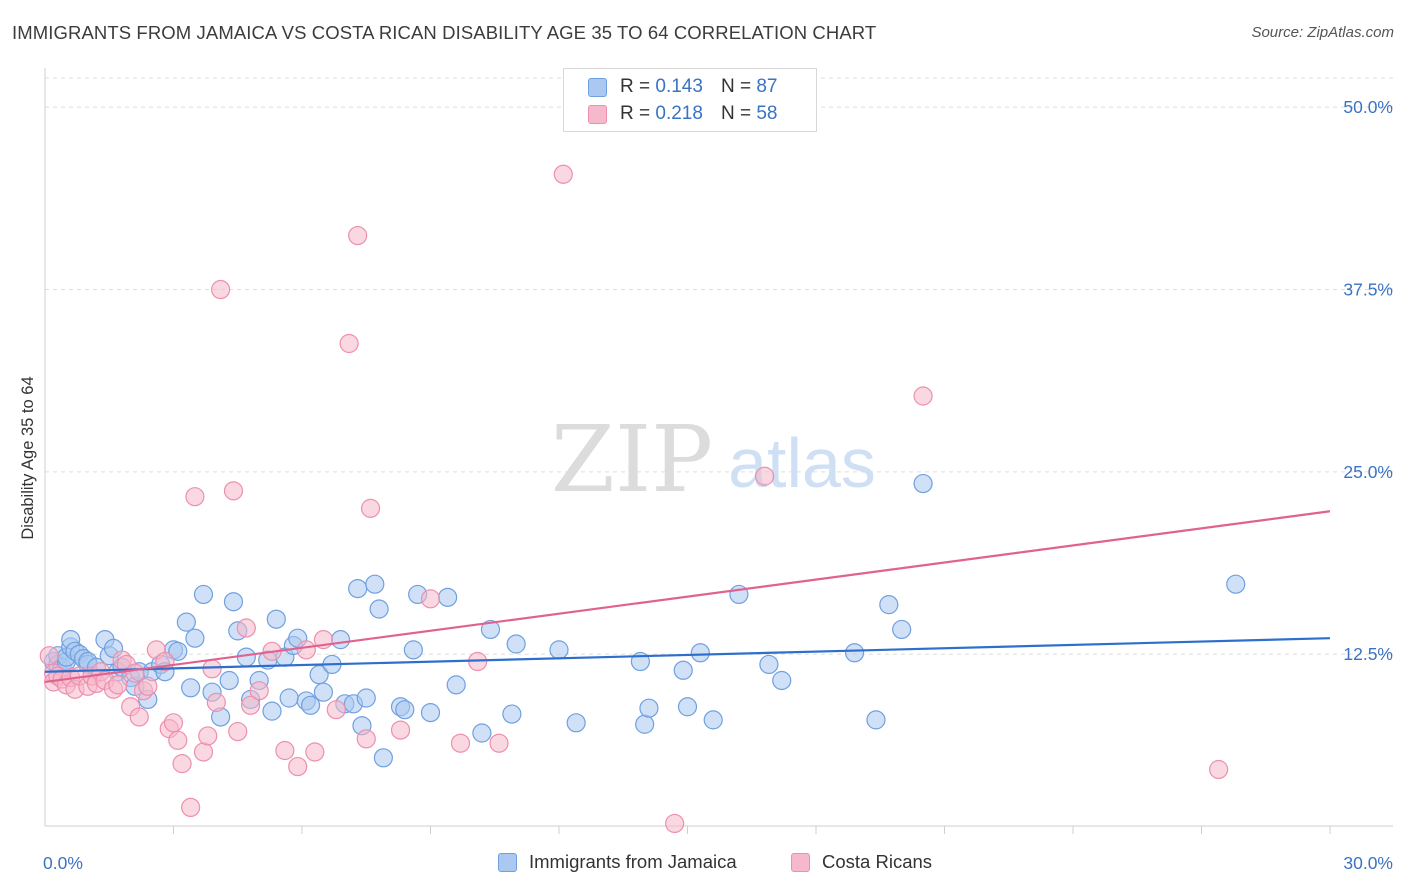 The width and height of the screenshot is (1406, 892). Describe the element at coordinates (617, 862) in the screenshot. I see `bottom-legend-jamaica: Immigrants from Jamaica` at that location.